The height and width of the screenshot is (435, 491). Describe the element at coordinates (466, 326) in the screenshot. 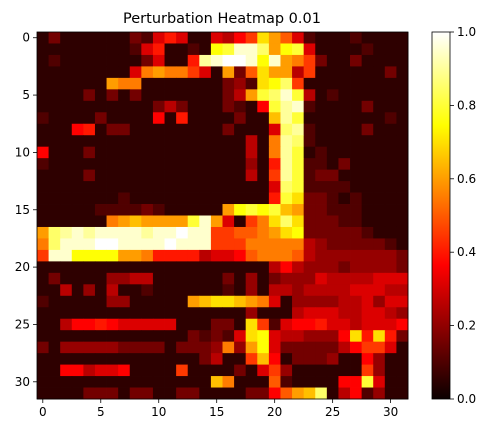

I see `colorbar-tick-label: 0.2` at that location.